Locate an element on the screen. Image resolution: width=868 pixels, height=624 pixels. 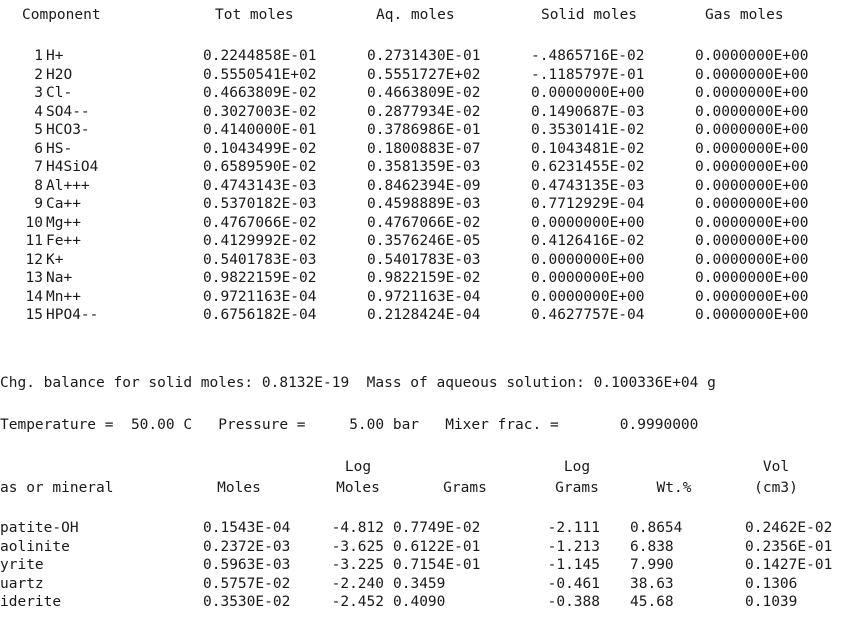
mineral-name: iderite is located at coordinates (31, 602).